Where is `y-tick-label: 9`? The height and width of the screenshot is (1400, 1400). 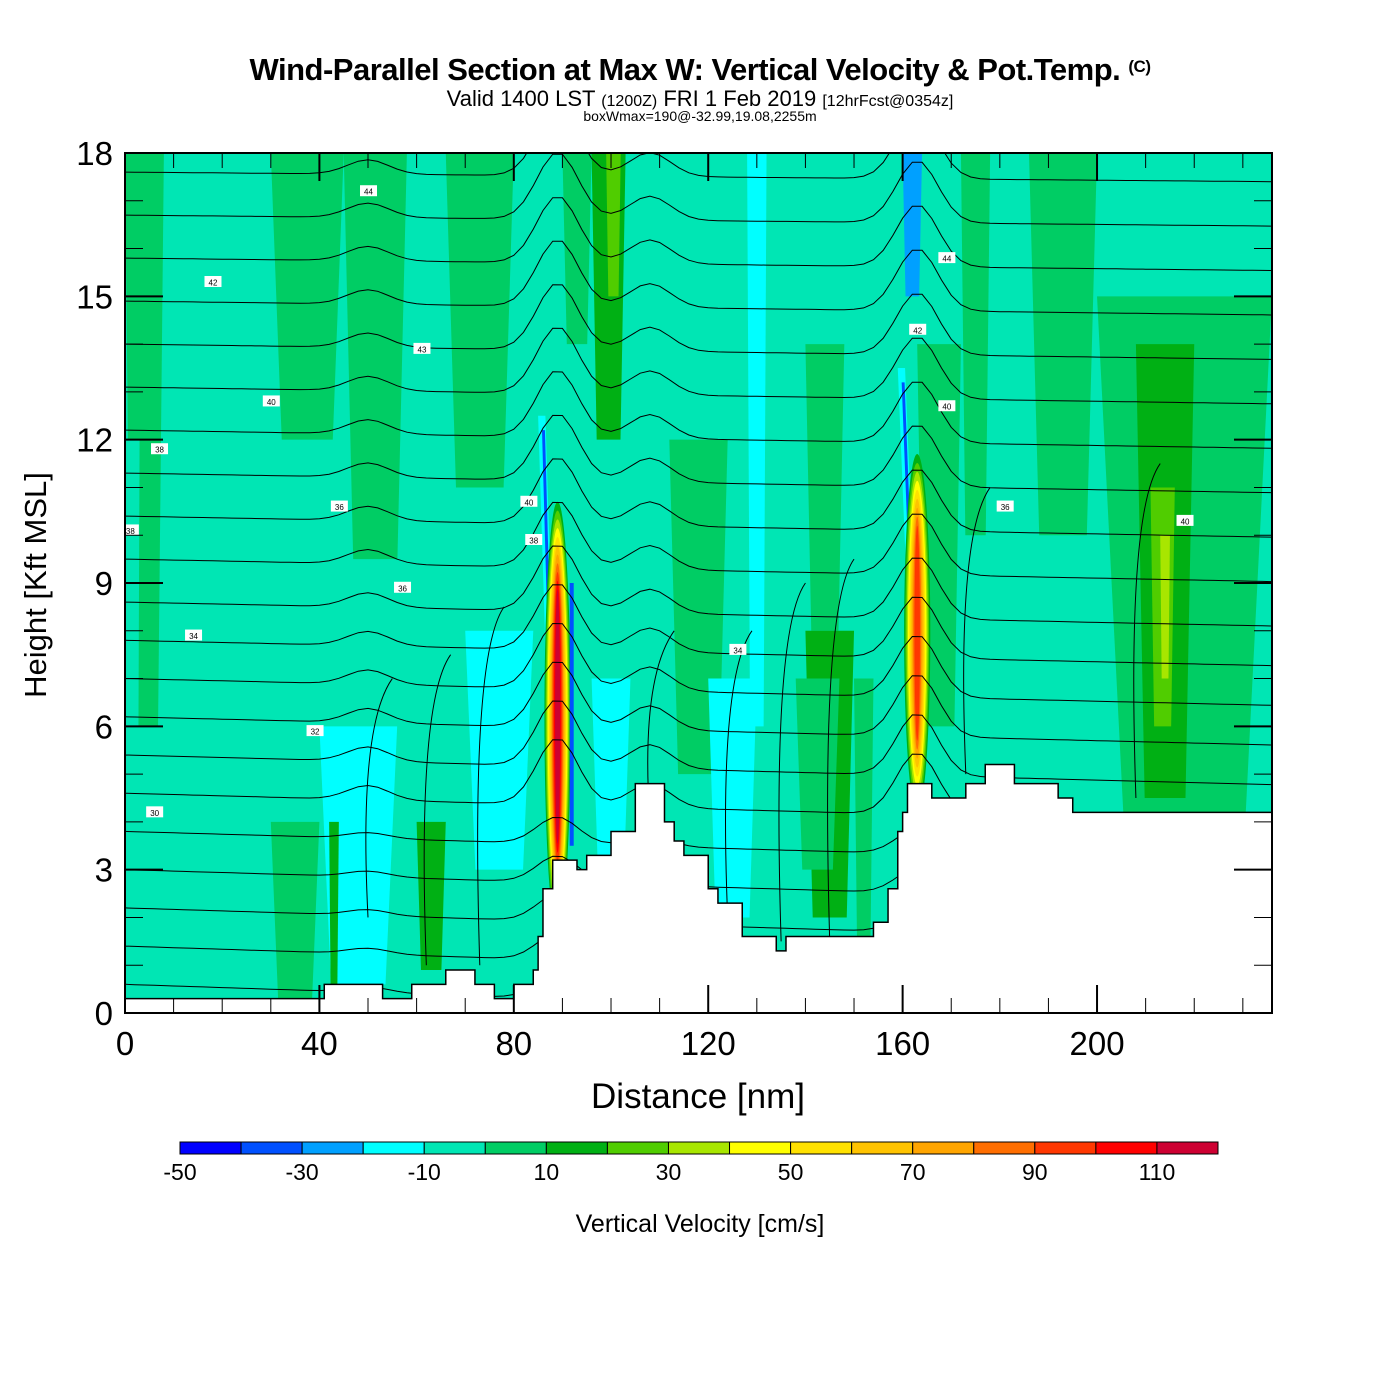 y-tick-label: 9 is located at coordinates (104, 583).